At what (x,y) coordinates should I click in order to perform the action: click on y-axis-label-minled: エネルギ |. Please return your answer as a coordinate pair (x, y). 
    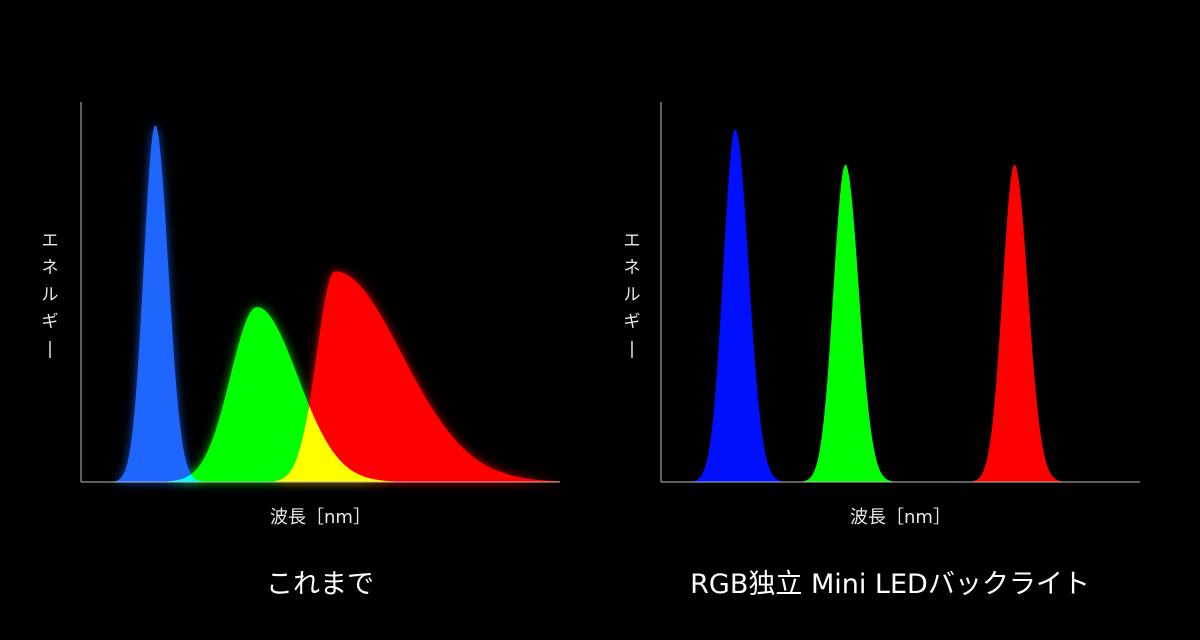
    Looking at the image, I should click on (632, 295).